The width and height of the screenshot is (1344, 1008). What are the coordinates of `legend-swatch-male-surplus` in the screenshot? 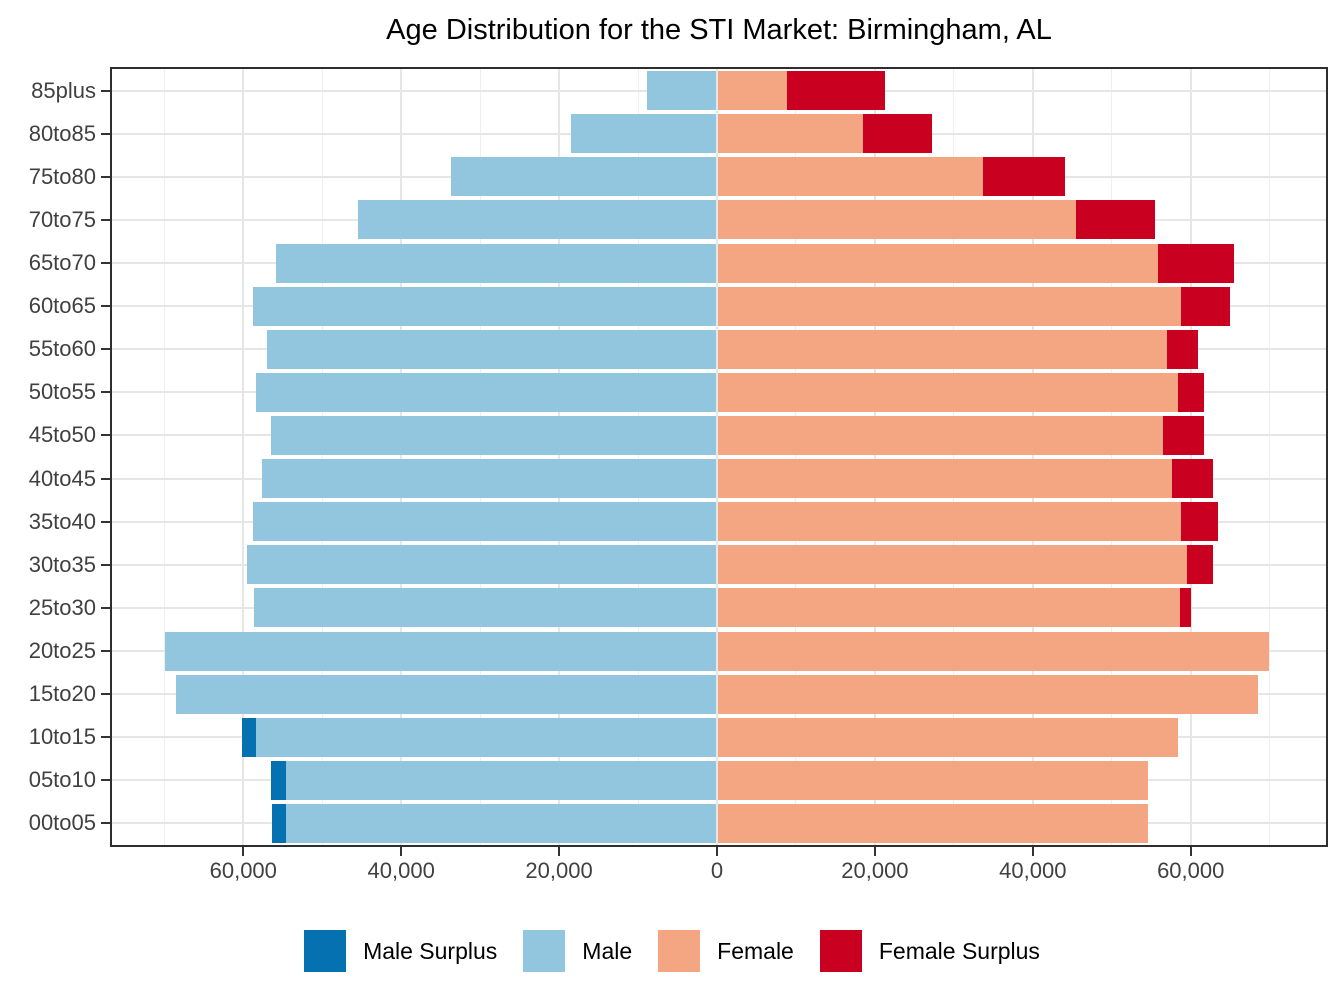 It's located at (325, 951).